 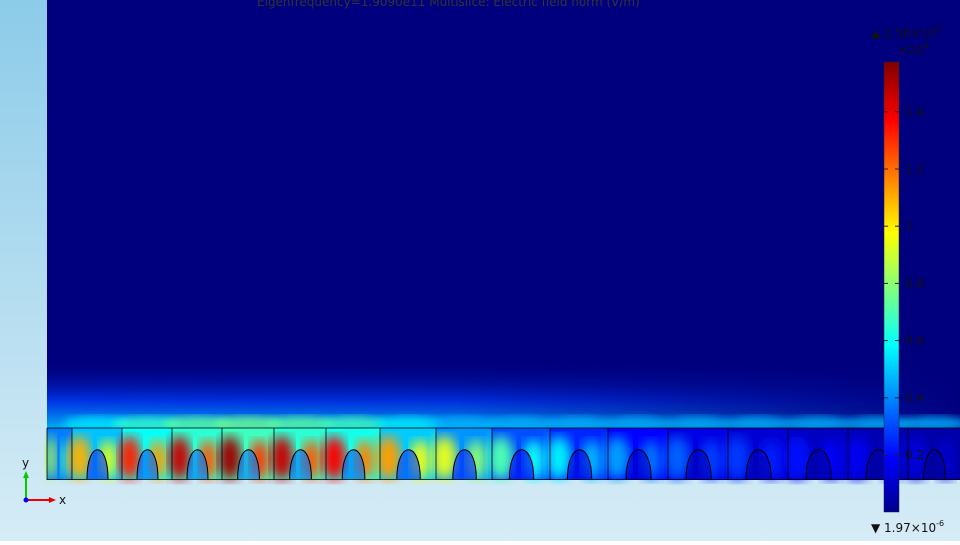 What do you see at coordinates (62, 500) in the screenshot?
I see `x-axis-label: x` at bounding box center [62, 500].